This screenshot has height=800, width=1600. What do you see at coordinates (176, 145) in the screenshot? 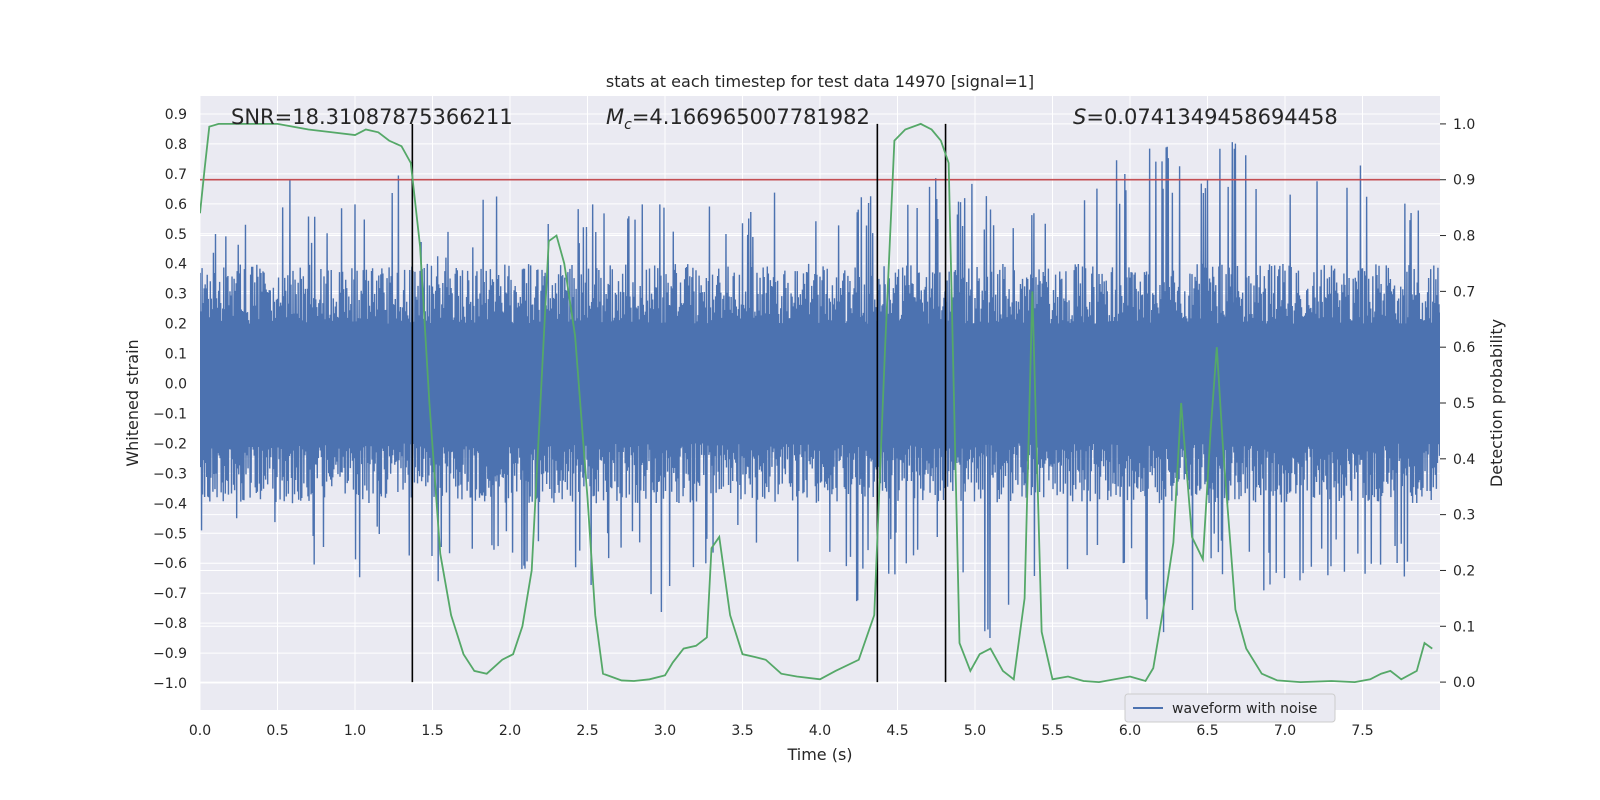
I see `left-y-tick-label: 0.8` at bounding box center [176, 145].